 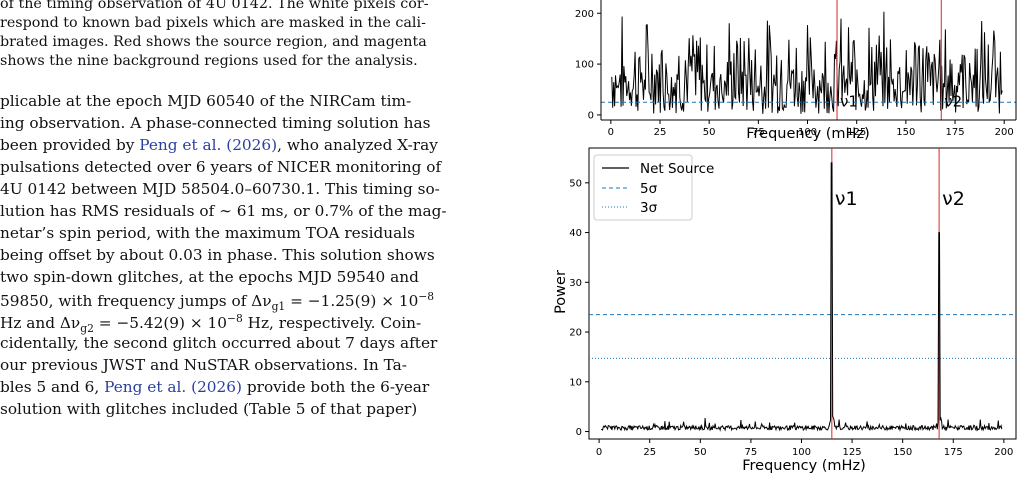 I want to click on bottom-y-axis-label: Power, so click(x=561, y=292).